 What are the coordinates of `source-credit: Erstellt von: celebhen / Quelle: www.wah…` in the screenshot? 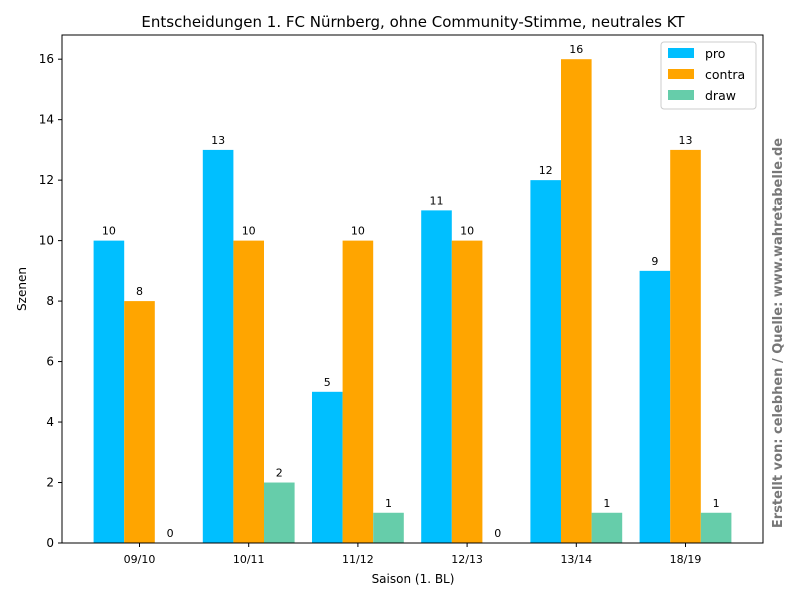 It's located at (778, 333).